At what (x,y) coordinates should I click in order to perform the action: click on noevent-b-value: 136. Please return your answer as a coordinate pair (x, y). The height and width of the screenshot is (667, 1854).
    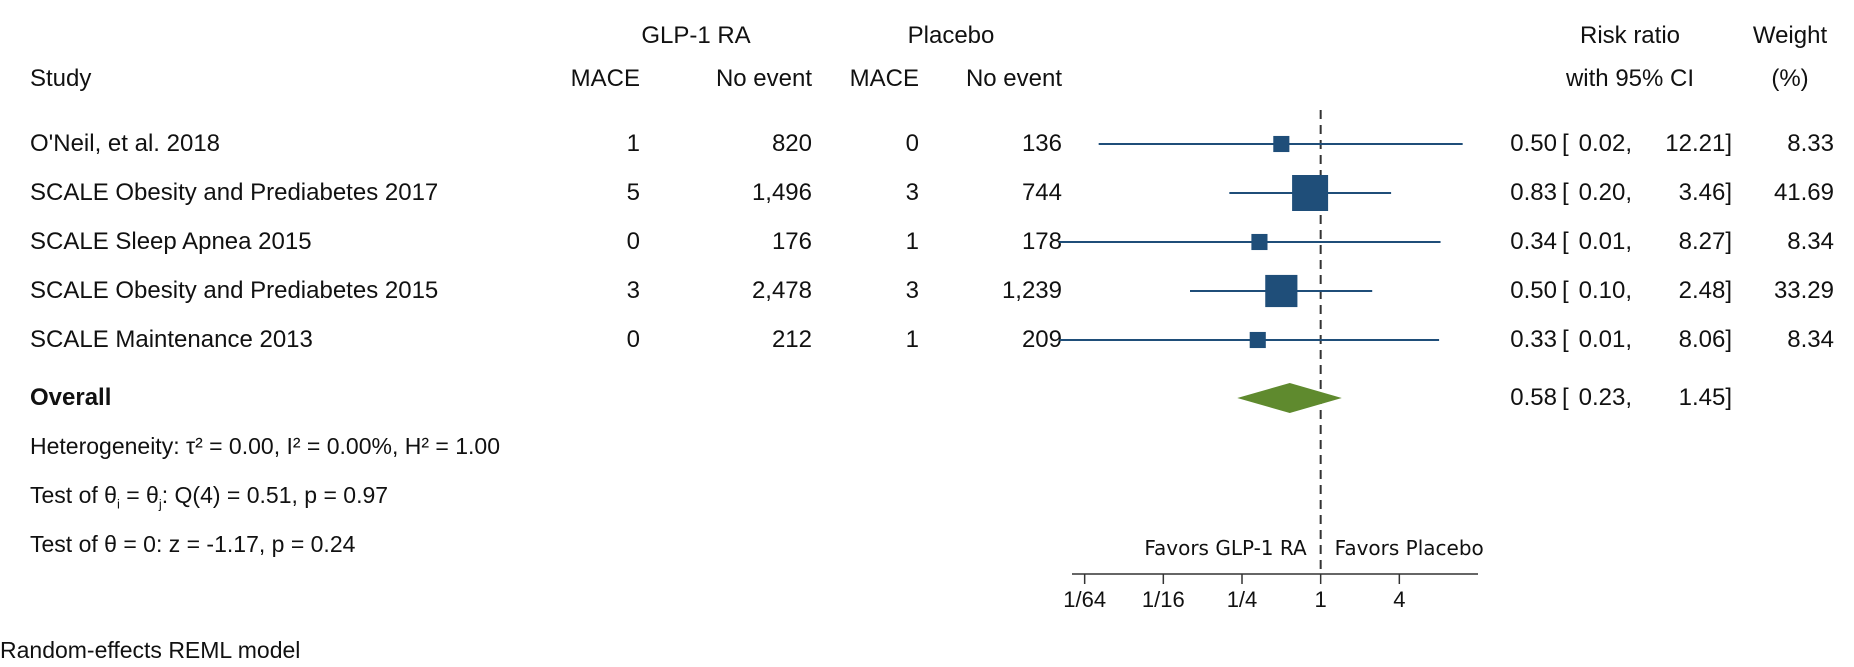
    Looking at the image, I should click on (1041, 143).